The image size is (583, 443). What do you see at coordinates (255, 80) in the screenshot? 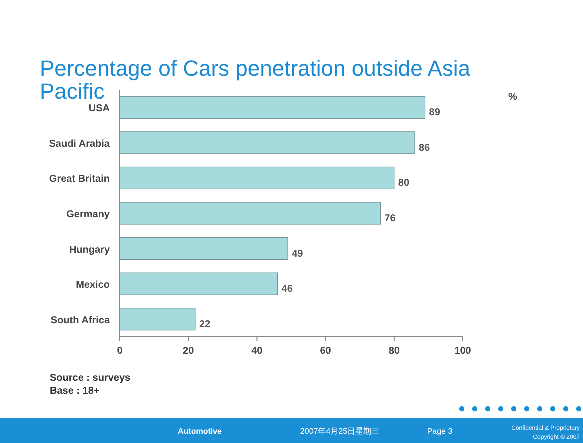
I see `title: Percentage of Cars penetration outside Asia Pacific` at bounding box center [255, 80].